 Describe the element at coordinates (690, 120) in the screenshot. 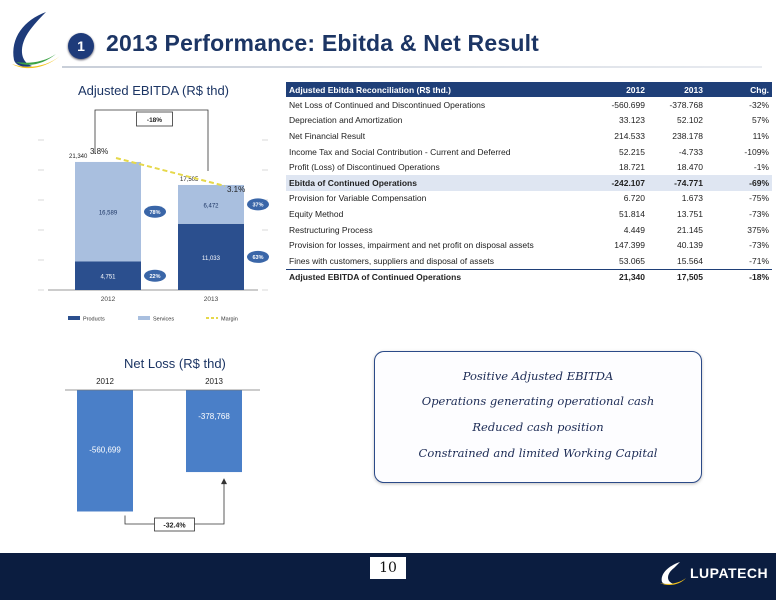

I see `cell-2013: 52.102` at that location.